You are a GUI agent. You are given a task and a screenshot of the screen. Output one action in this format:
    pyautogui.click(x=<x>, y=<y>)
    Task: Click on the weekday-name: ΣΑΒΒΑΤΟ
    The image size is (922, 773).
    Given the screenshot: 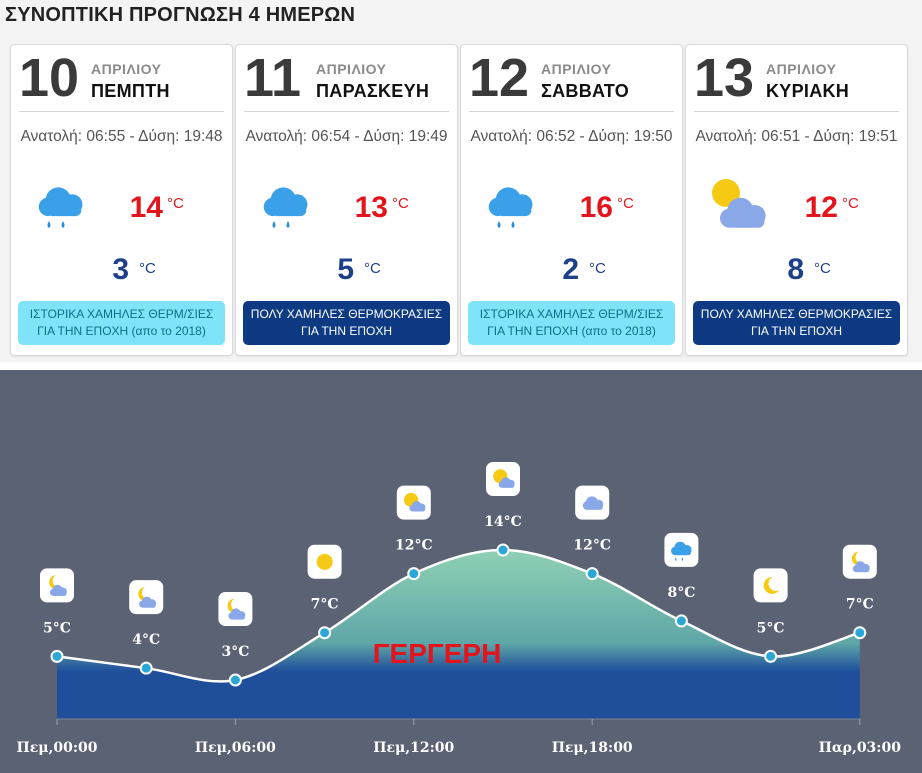 What is the action you would take?
    pyautogui.click(x=585, y=91)
    